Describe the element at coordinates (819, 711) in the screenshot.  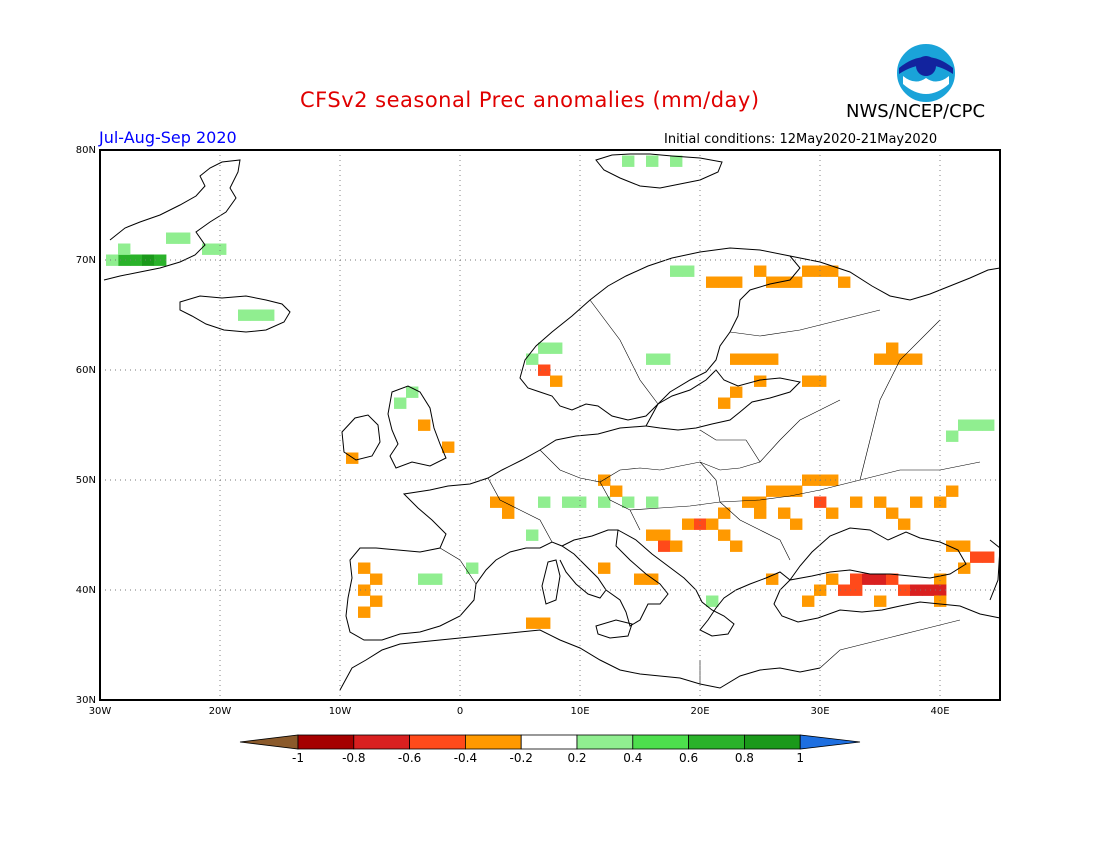
I see `lon-tick-label: 30E` at that location.